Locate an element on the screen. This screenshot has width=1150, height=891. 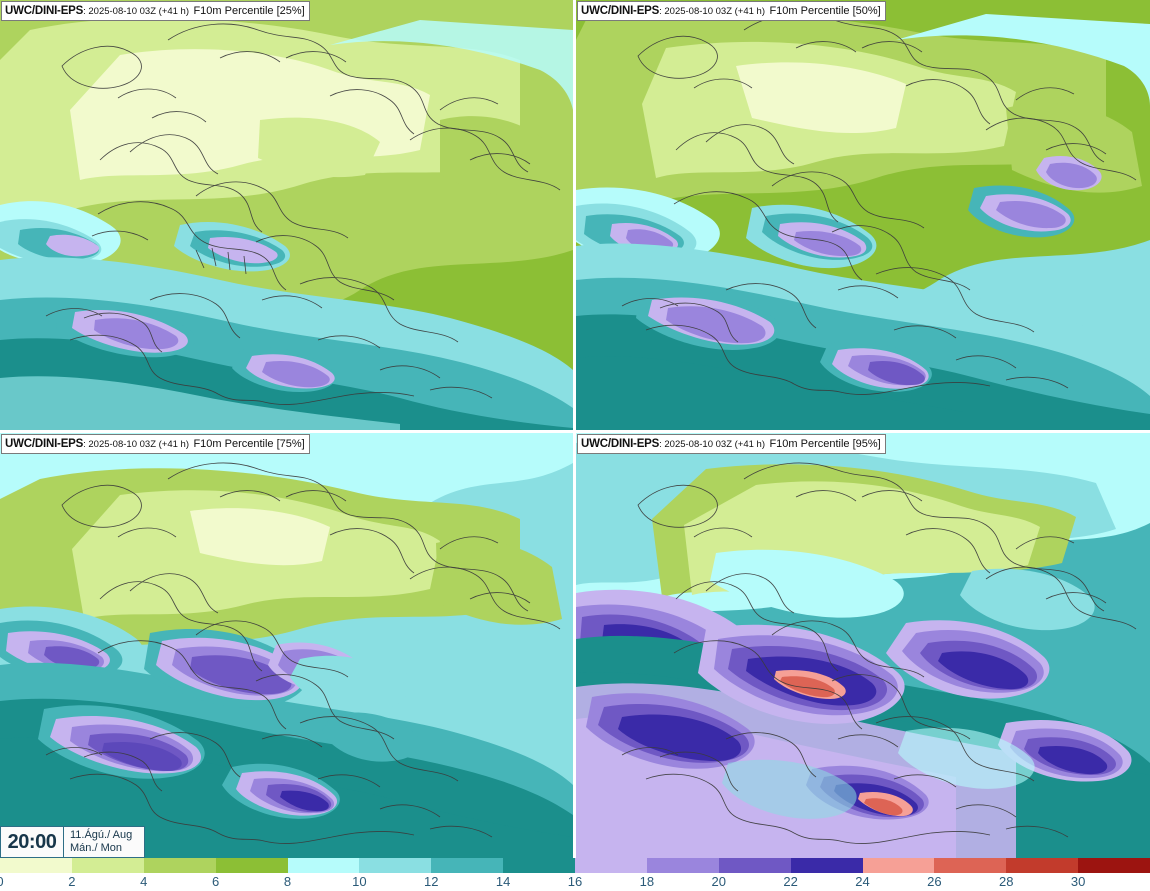
colorbar-tick-28: 28 is located at coordinates (1006, 881).